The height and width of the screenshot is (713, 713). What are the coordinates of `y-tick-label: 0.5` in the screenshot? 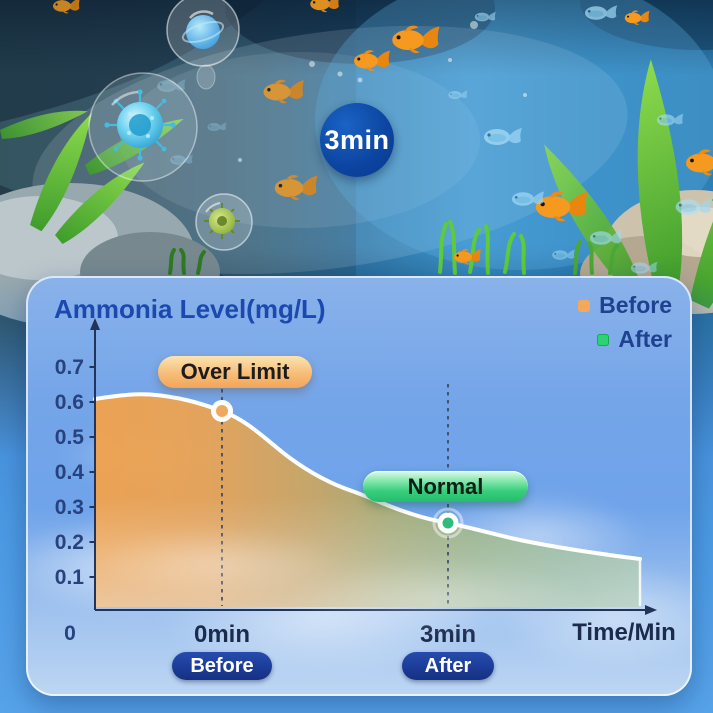 It's located at (70, 437).